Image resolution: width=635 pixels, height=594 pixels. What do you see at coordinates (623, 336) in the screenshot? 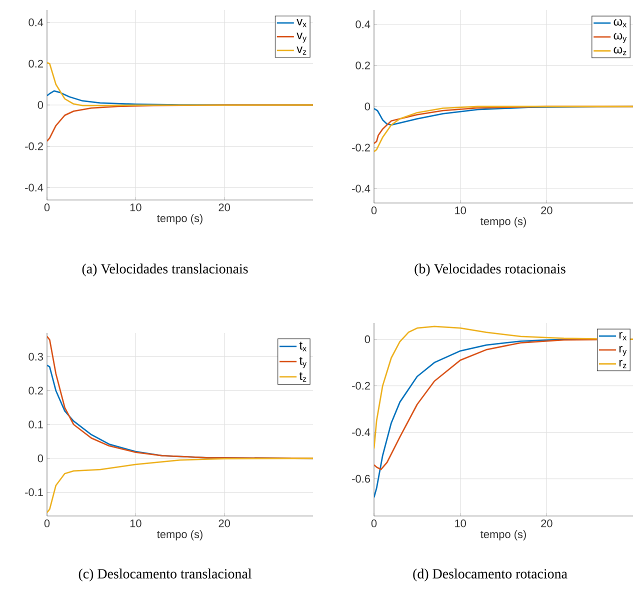
I see `legend-label: r$_{x}$` at bounding box center [623, 336].